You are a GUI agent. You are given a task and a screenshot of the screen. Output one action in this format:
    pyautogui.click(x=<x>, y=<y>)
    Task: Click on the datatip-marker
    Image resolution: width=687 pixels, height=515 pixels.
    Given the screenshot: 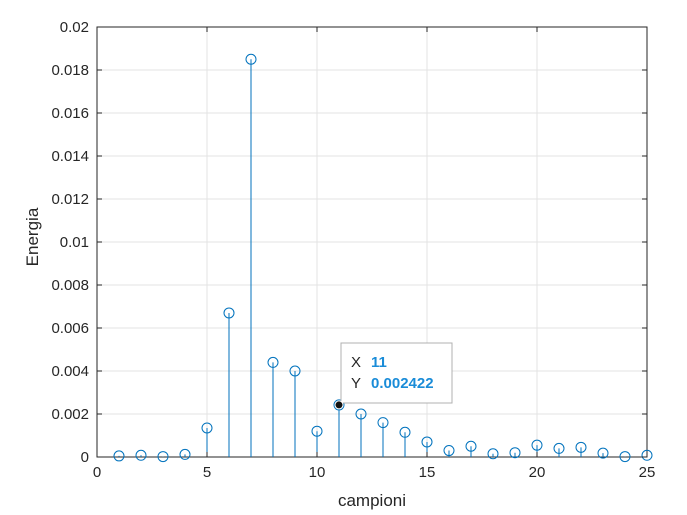 What is the action you would take?
    pyautogui.click(x=339, y=405)
    